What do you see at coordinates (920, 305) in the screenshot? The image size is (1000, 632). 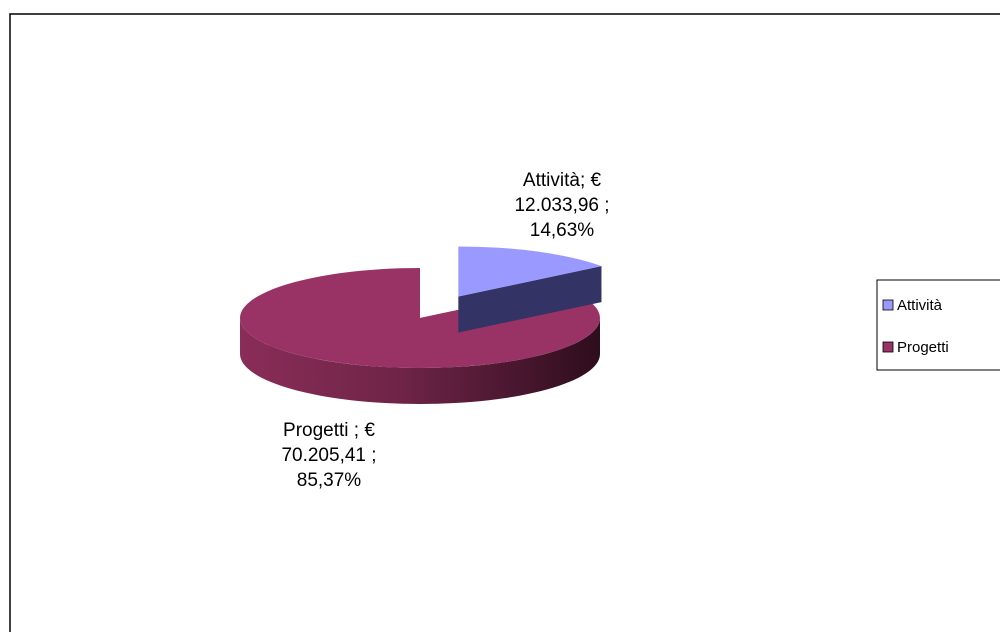 I see `legend-label: Attività` at bounding box center [920, 305].